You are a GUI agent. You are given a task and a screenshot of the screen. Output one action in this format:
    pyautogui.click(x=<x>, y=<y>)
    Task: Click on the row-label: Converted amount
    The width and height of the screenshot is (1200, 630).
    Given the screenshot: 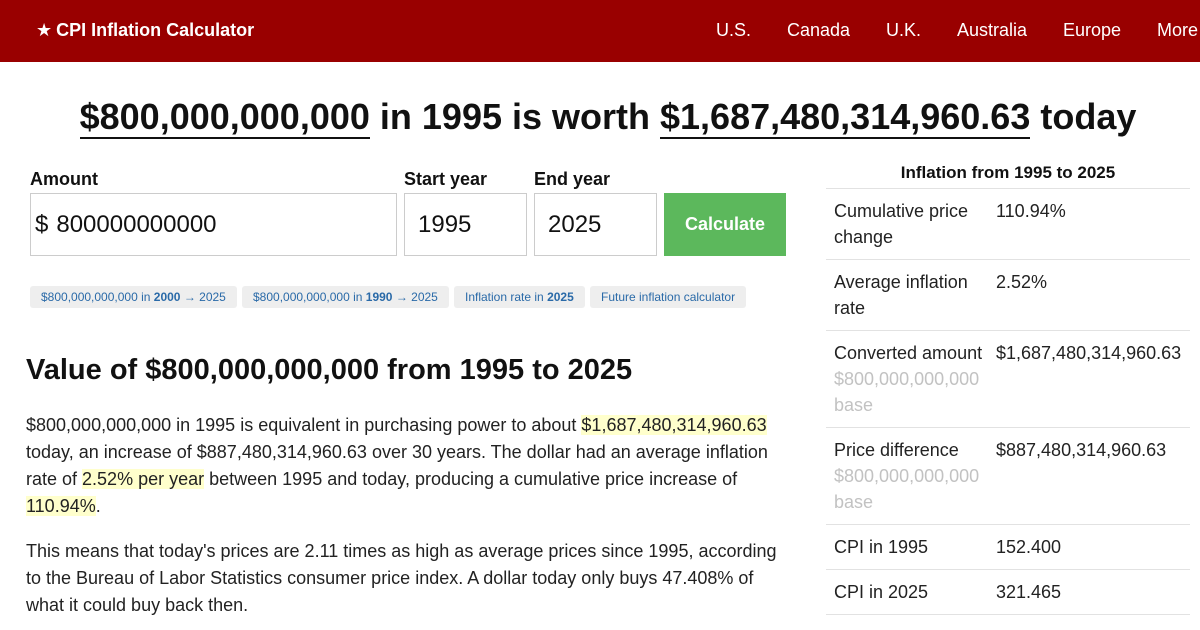 What is the action you would take?
    pyautogui.click(x=908, y=353)
    